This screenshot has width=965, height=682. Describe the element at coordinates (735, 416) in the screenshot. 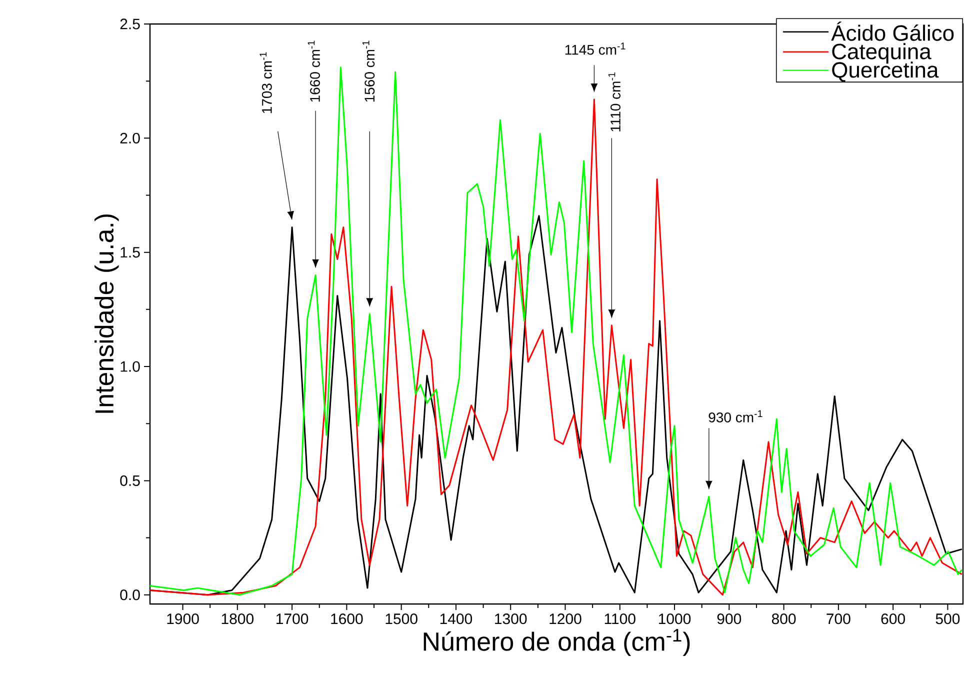

I see `annotation: 930 cm$^{-1}$` at that location.